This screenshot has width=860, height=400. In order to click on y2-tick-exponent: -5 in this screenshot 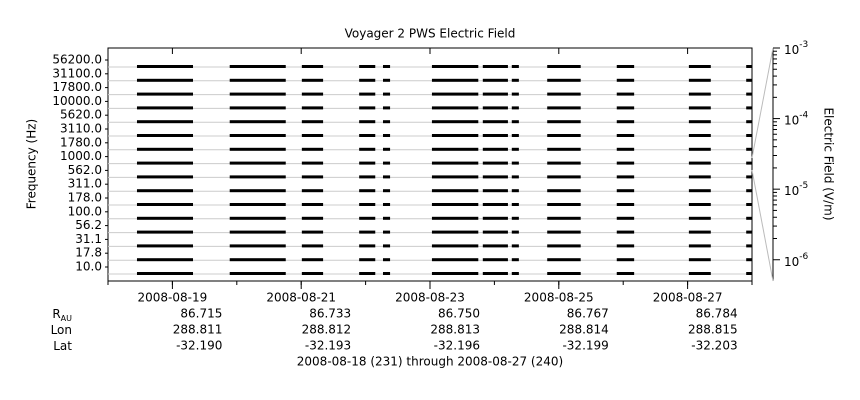, I will do `click(803, 186)`.